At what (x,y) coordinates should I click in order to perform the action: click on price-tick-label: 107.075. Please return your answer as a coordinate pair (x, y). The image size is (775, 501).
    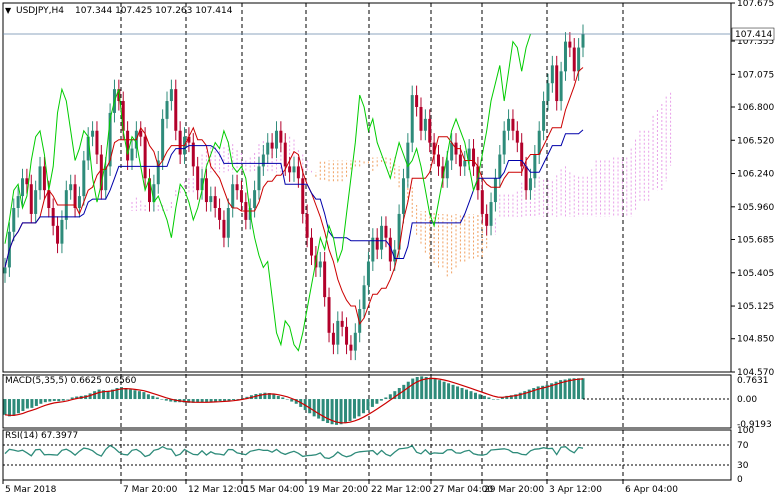
    Looking at the image, I should click on (755, 75).